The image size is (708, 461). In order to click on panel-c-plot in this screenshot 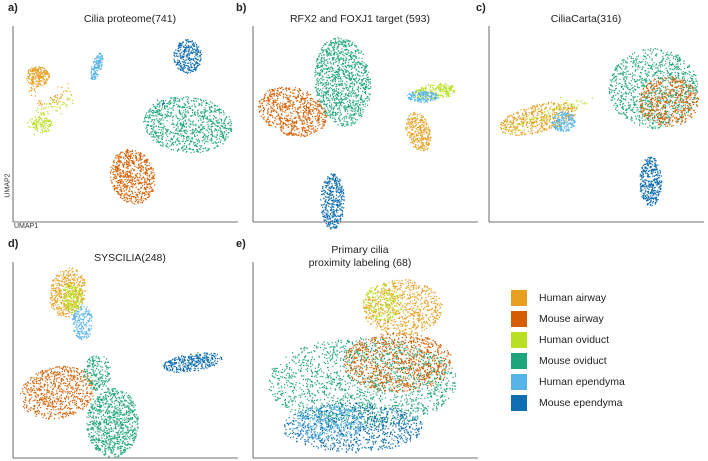, I will do `click(596, 124)`.